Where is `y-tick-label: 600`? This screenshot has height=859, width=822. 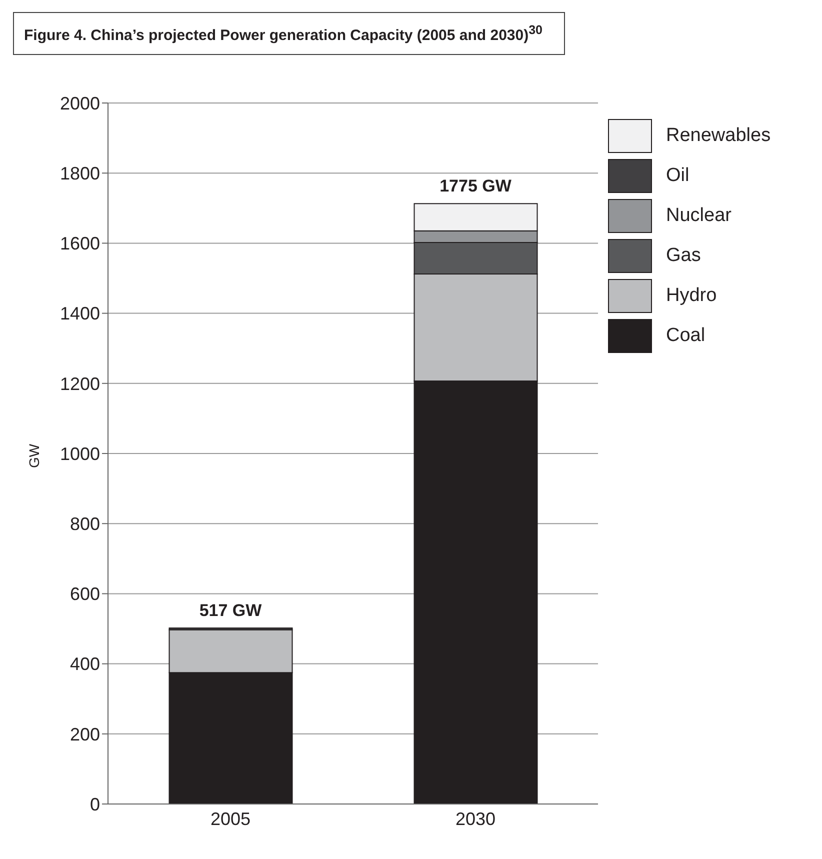
y-tick-label: 600 is located at coordinates (85, 594).